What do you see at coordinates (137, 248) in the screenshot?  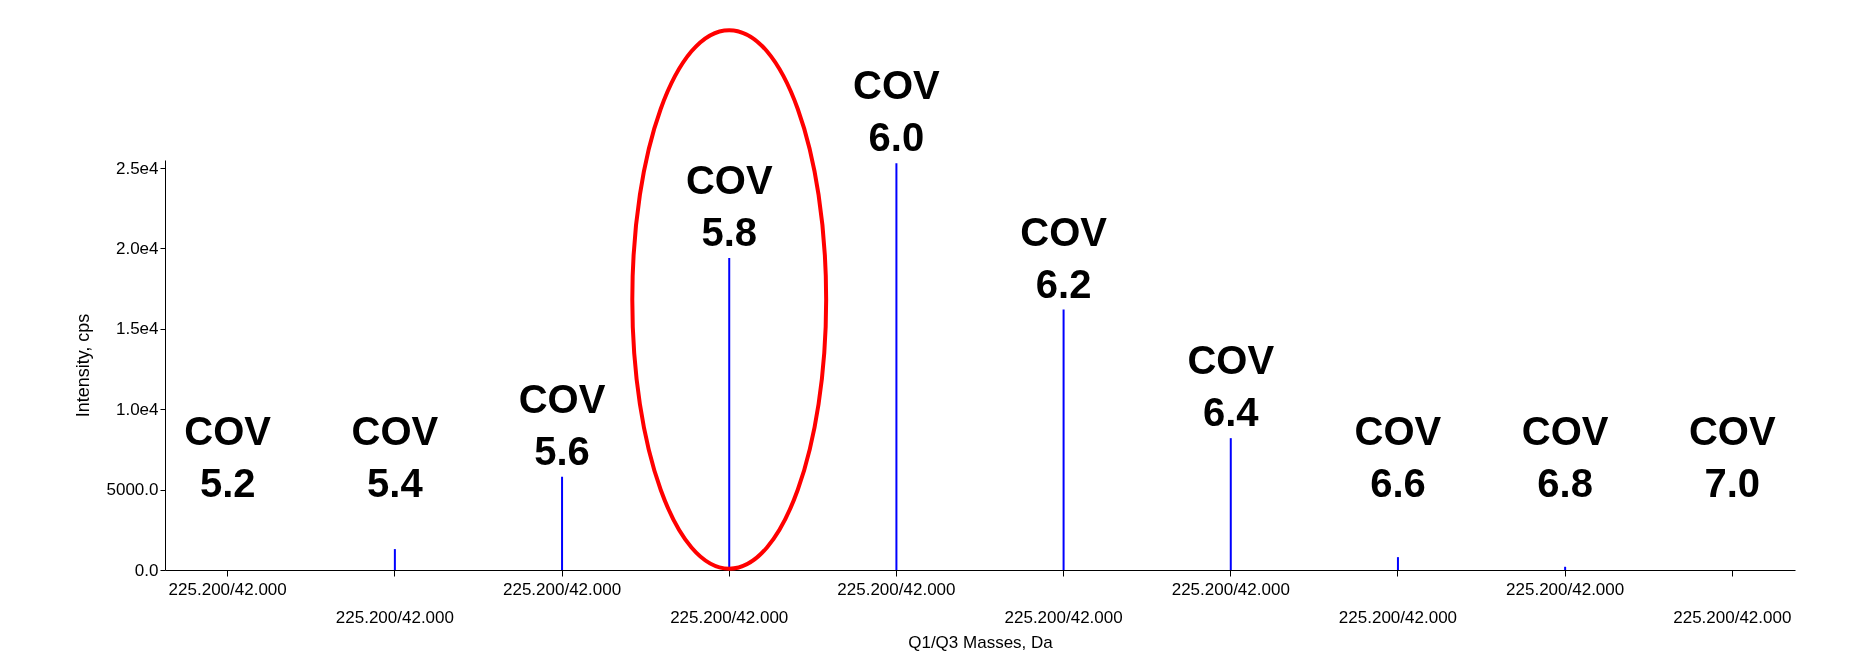 I see `y-tick-label: 2.0e4` at bounding box center [137, 248].